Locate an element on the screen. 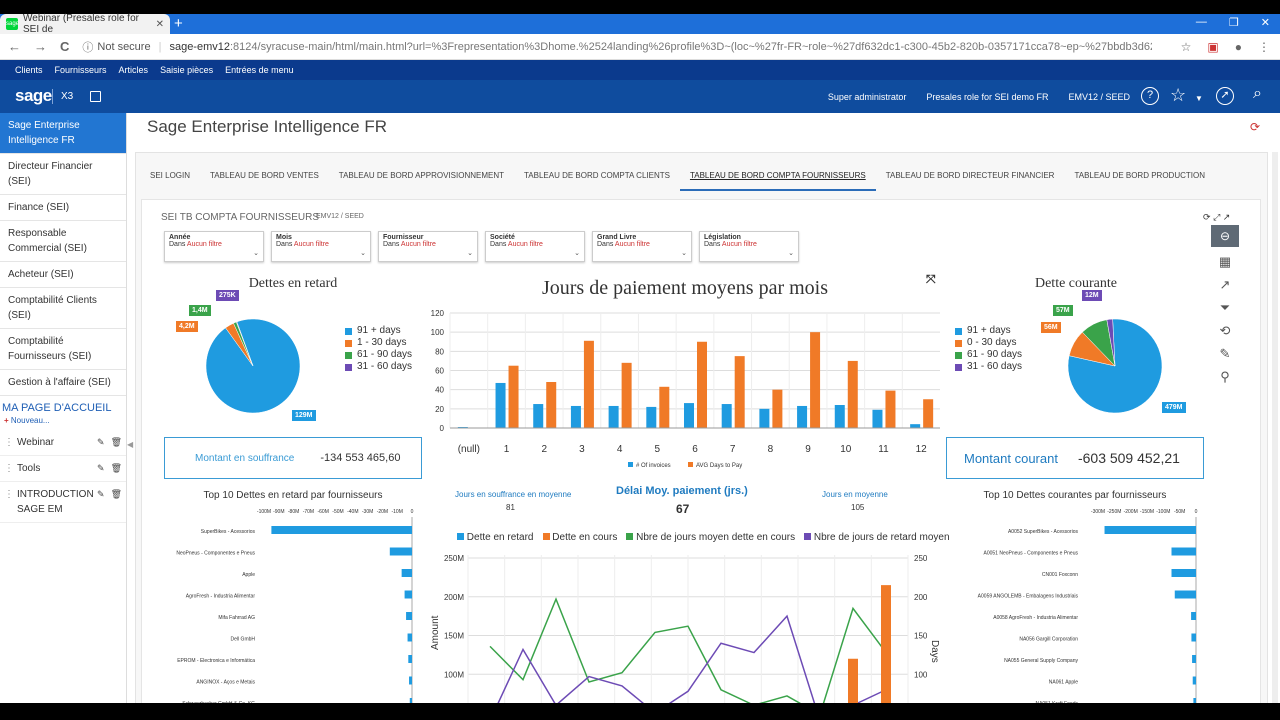 The width and height of the screenshot is (1280, 720). refresh-panel-icon: ⟳ is located at coordinates (1207, 217).